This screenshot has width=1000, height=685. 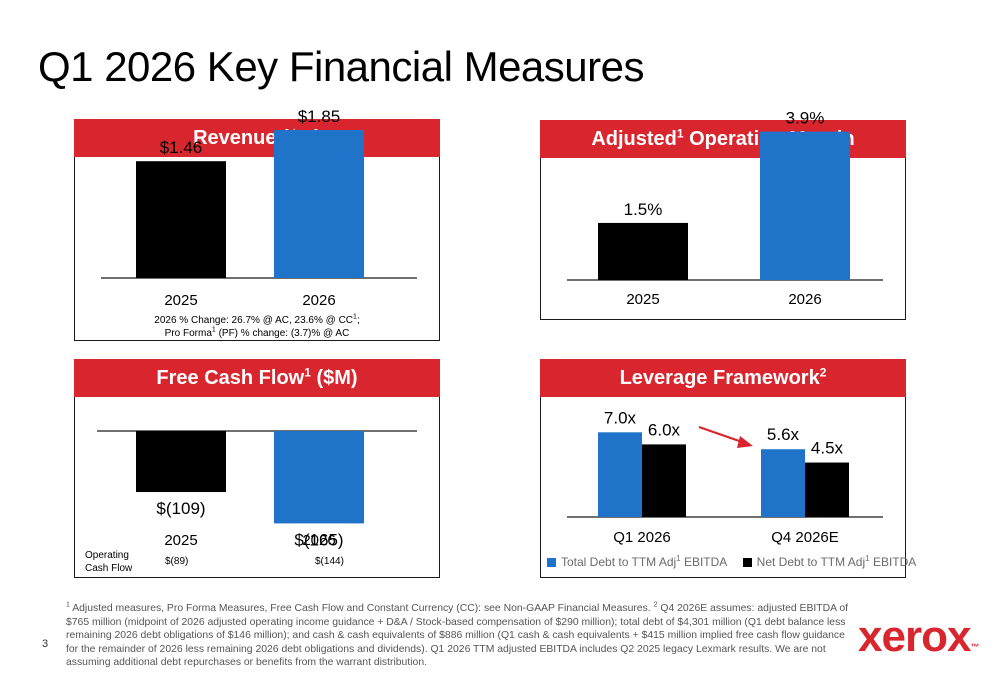 What do you see at coordinates (643, 209) in the screenshot?
I see `data-label-2025: 1.5%` at bounding box center [643, 209].